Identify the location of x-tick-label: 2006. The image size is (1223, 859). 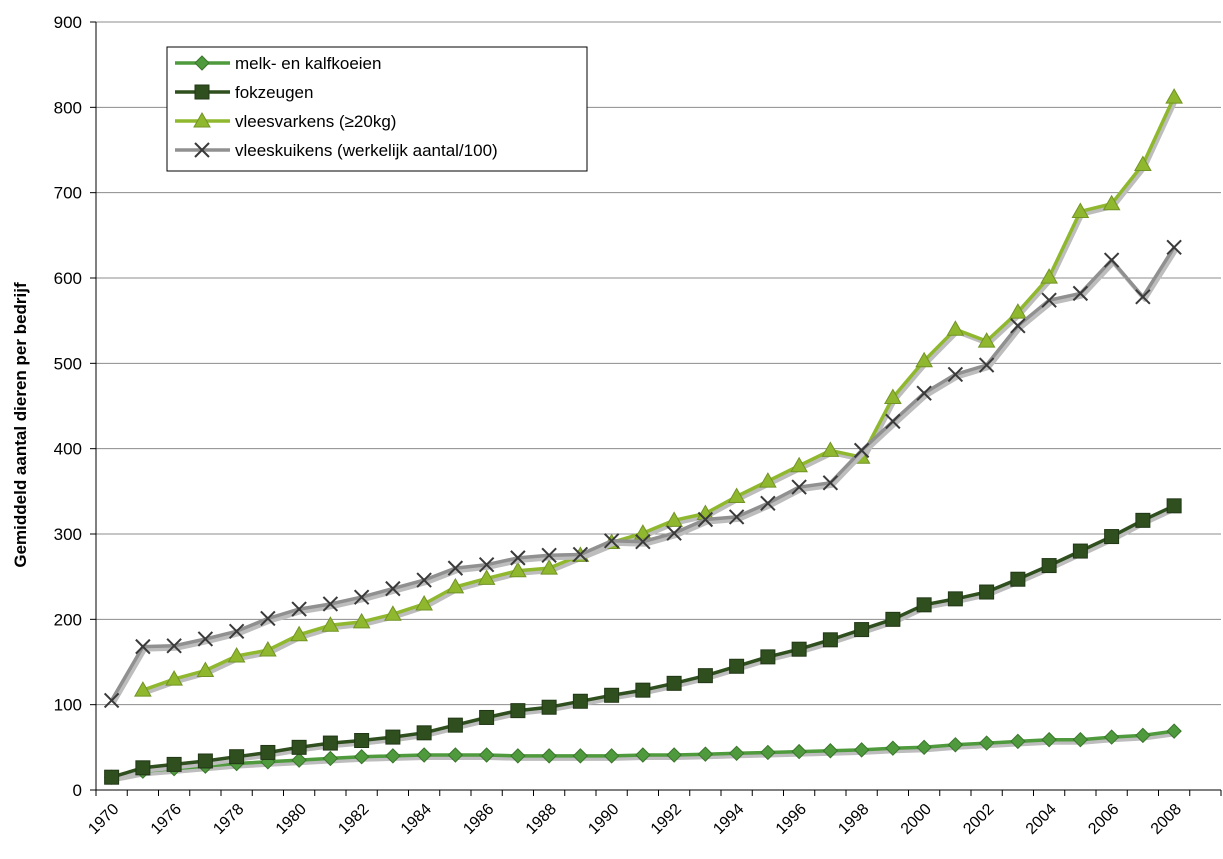
(1103, 819).